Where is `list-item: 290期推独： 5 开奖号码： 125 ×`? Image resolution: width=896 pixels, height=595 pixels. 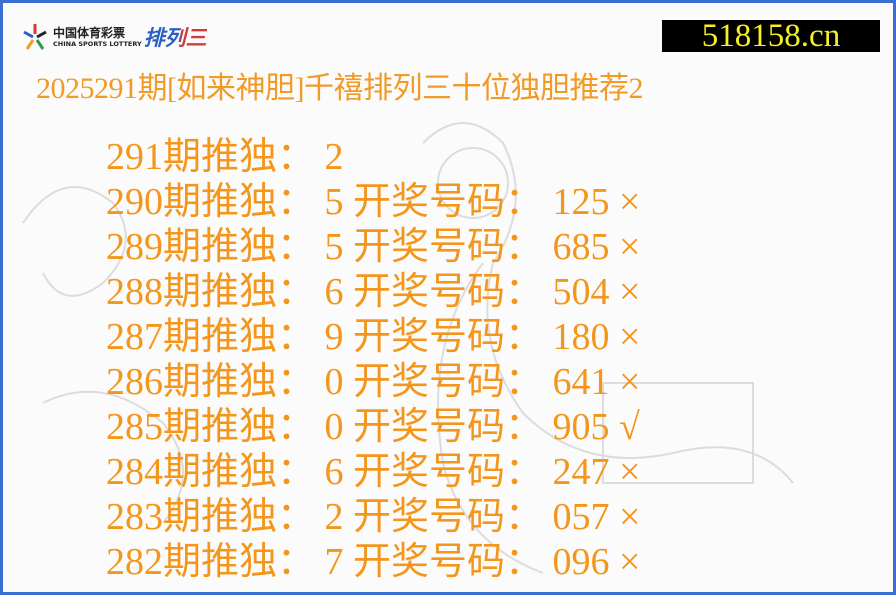
list-item: 290期推独： 5 开奖号码： 125 × is located at coordinates (373, 202).